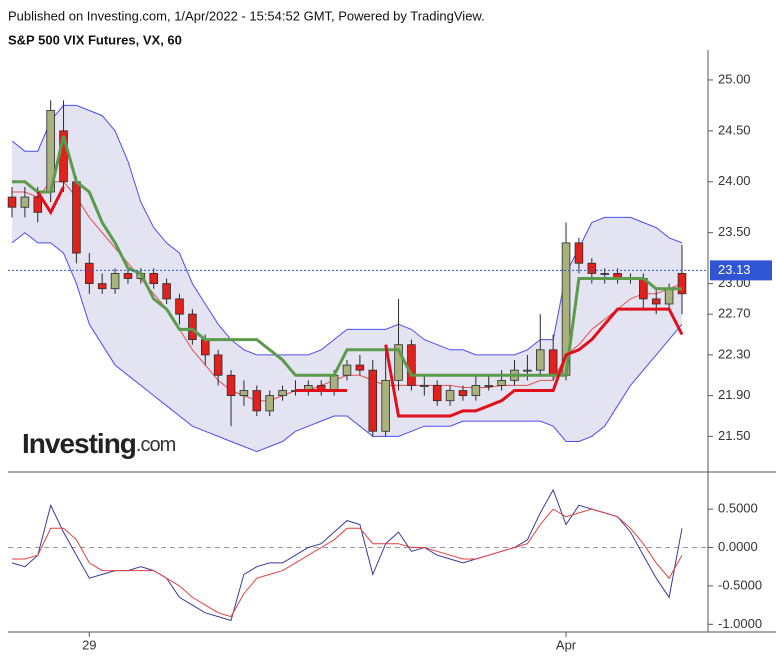  What do you see at coordinates (734, 394) in the screenshot?
I see `y-tick-label: 21.90` at bounding box center [734, 394].